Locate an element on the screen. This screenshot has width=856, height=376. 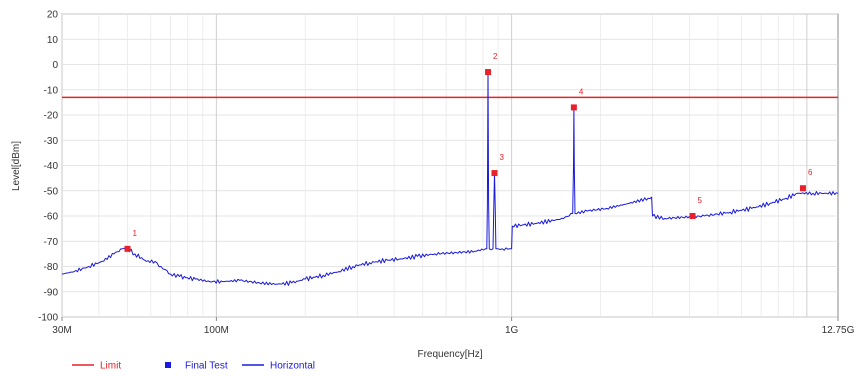
final-test-marker-label: 4 is located at coordinates (581, 91).